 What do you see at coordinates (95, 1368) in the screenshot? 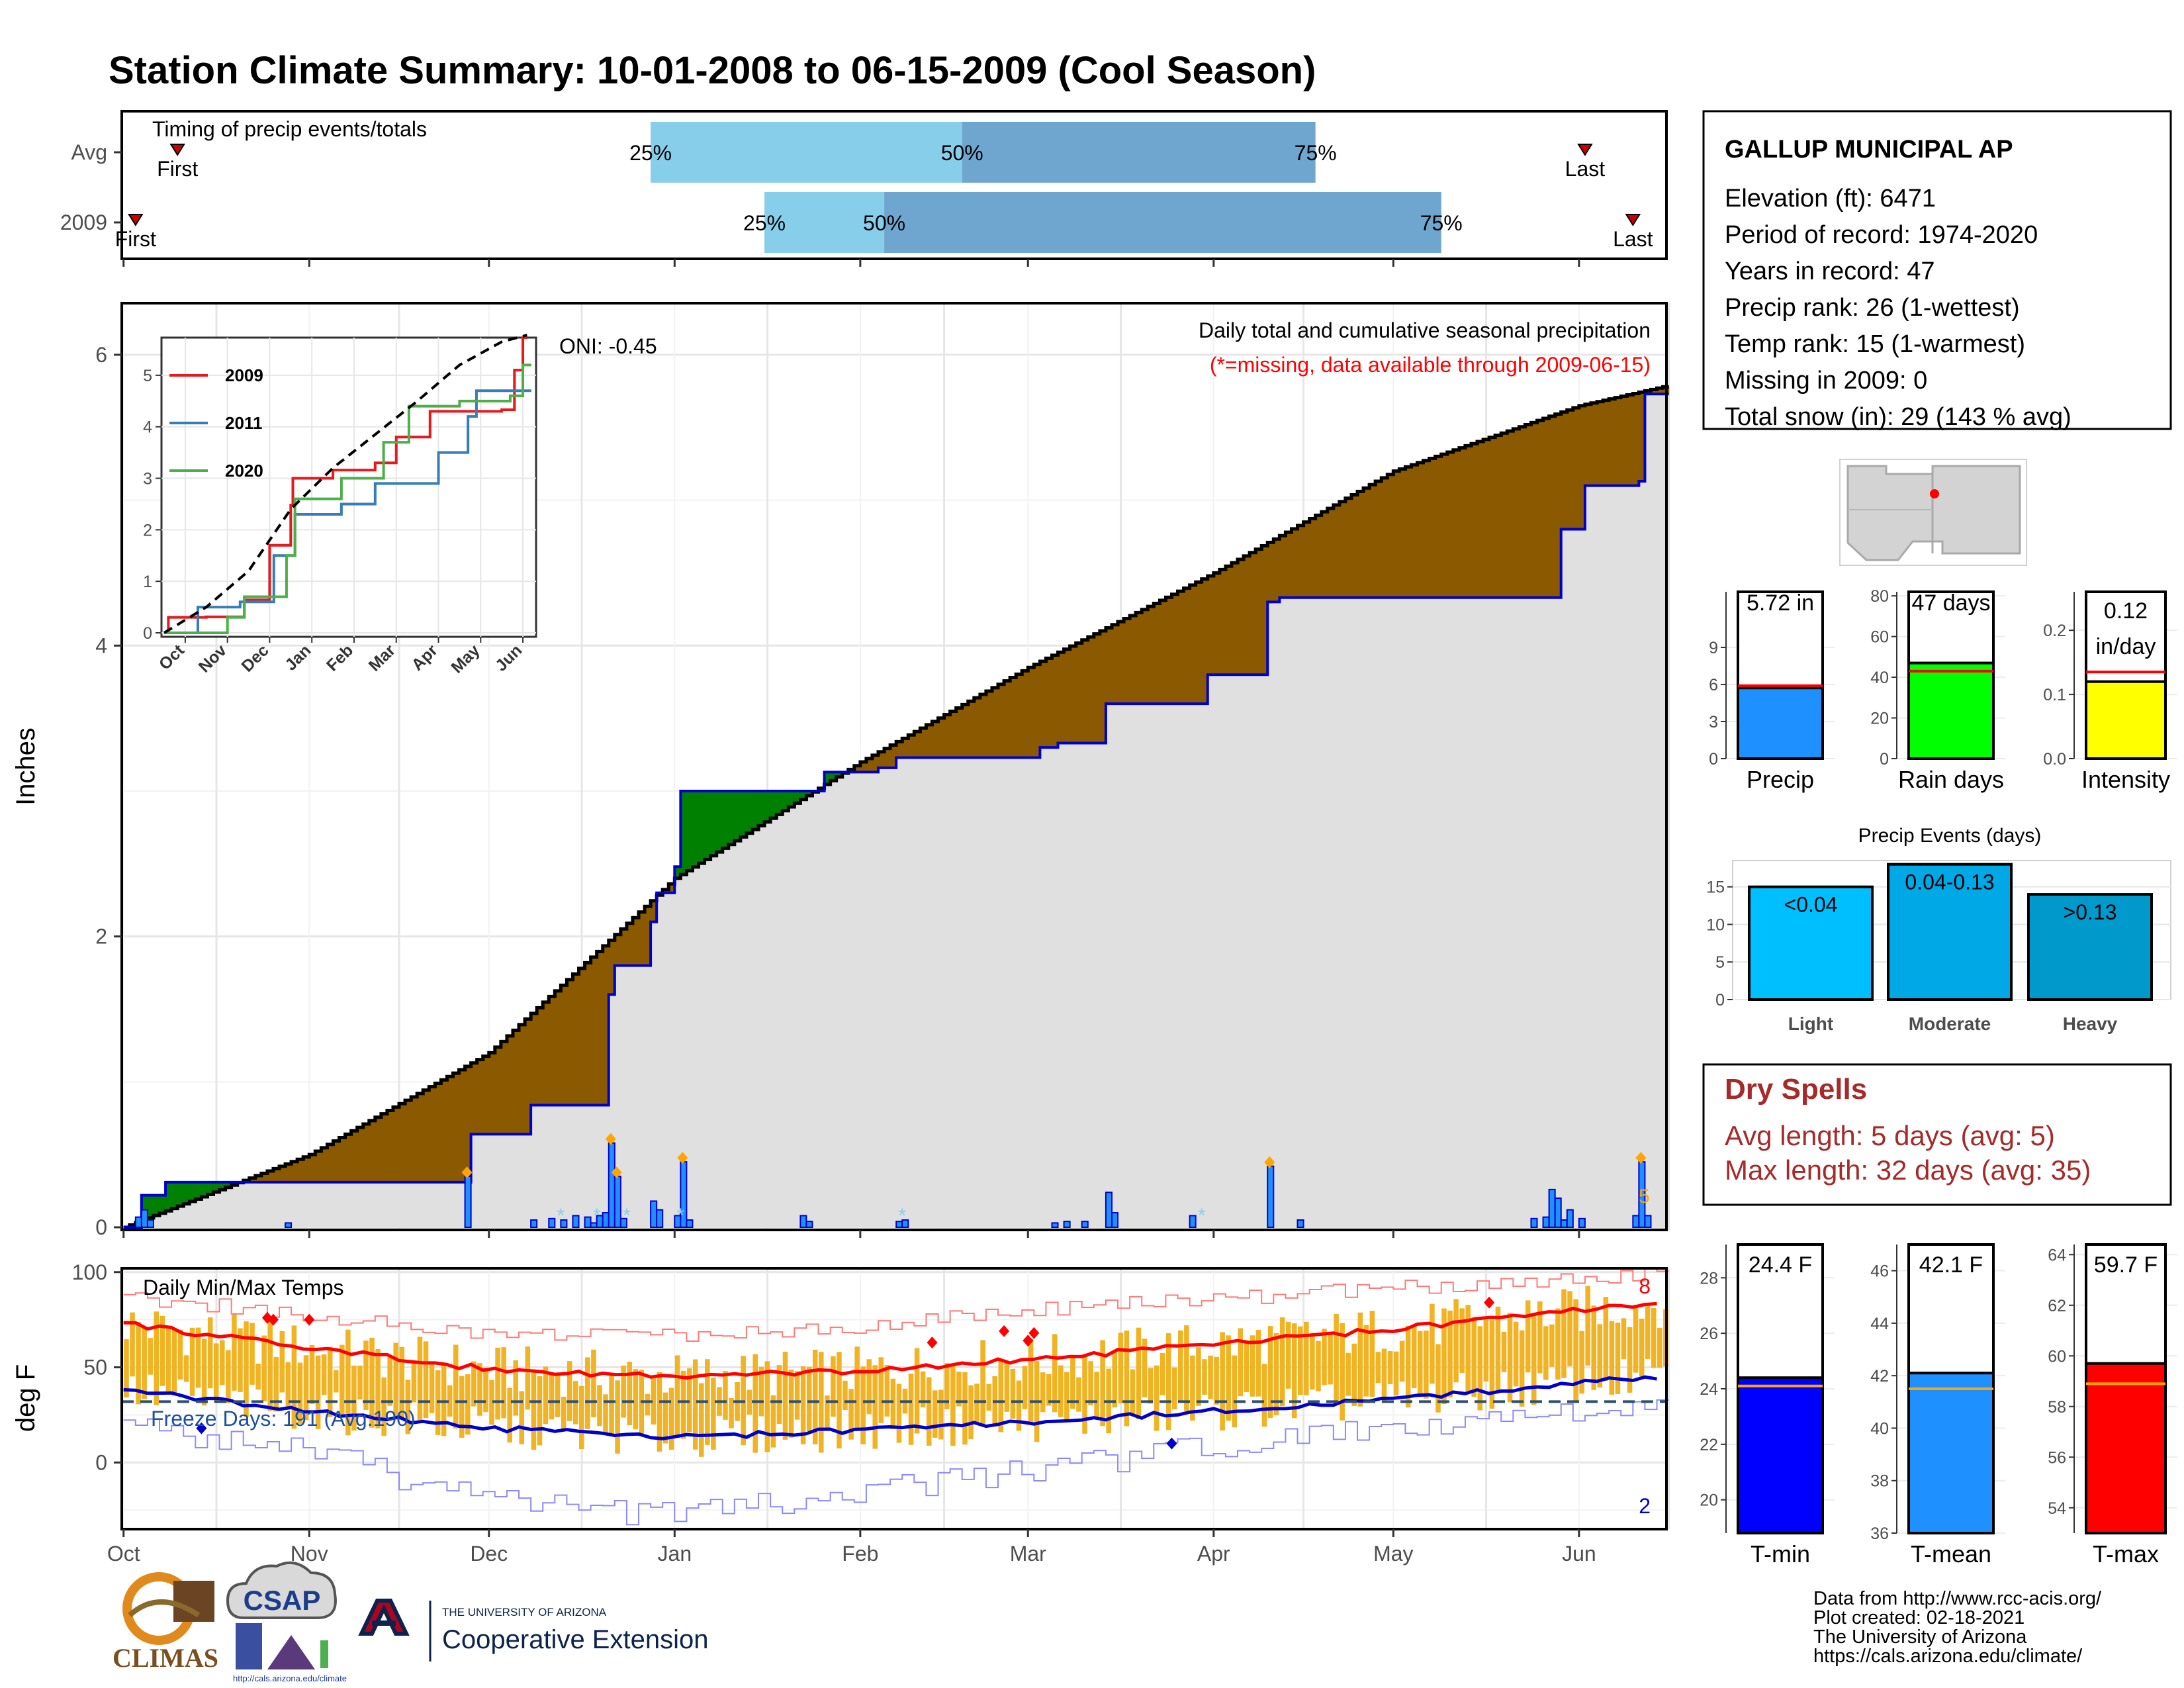
I see `temp-y-tick-label: 50` at bounding box center [95, 1368].